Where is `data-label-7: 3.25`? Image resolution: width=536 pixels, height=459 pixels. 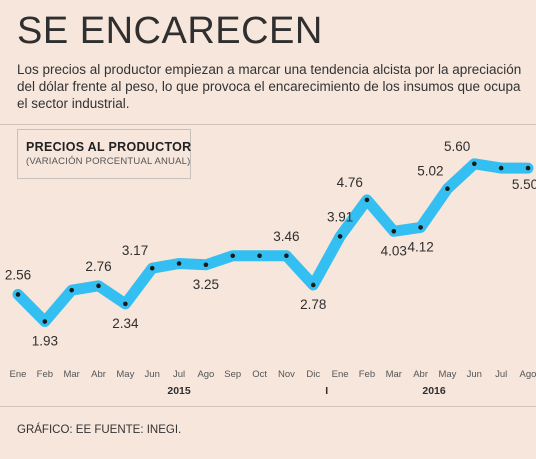
data-label-7: 3.25 is located at coordinates (206, 284).